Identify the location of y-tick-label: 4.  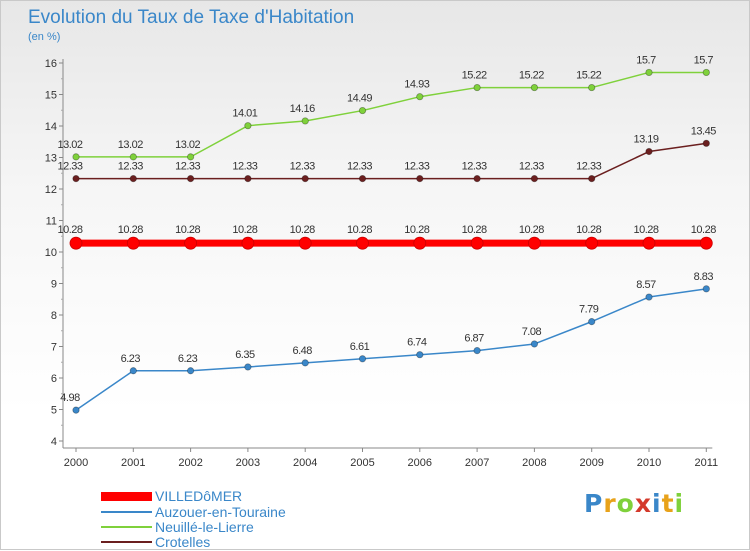
(54, 442).